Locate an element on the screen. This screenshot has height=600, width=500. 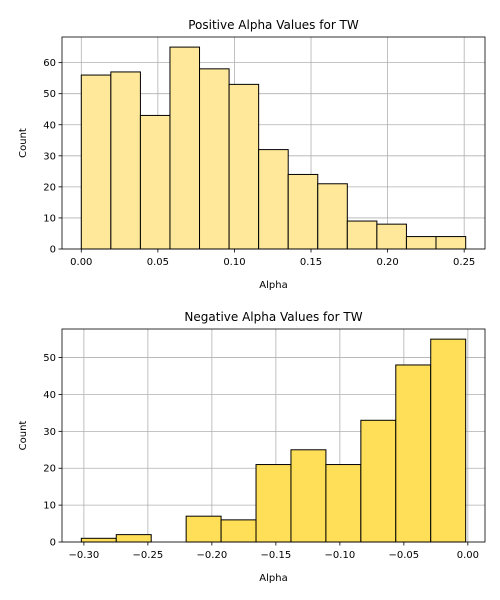
negative-y-axis-label: Count is located at coordinates (23, 436).